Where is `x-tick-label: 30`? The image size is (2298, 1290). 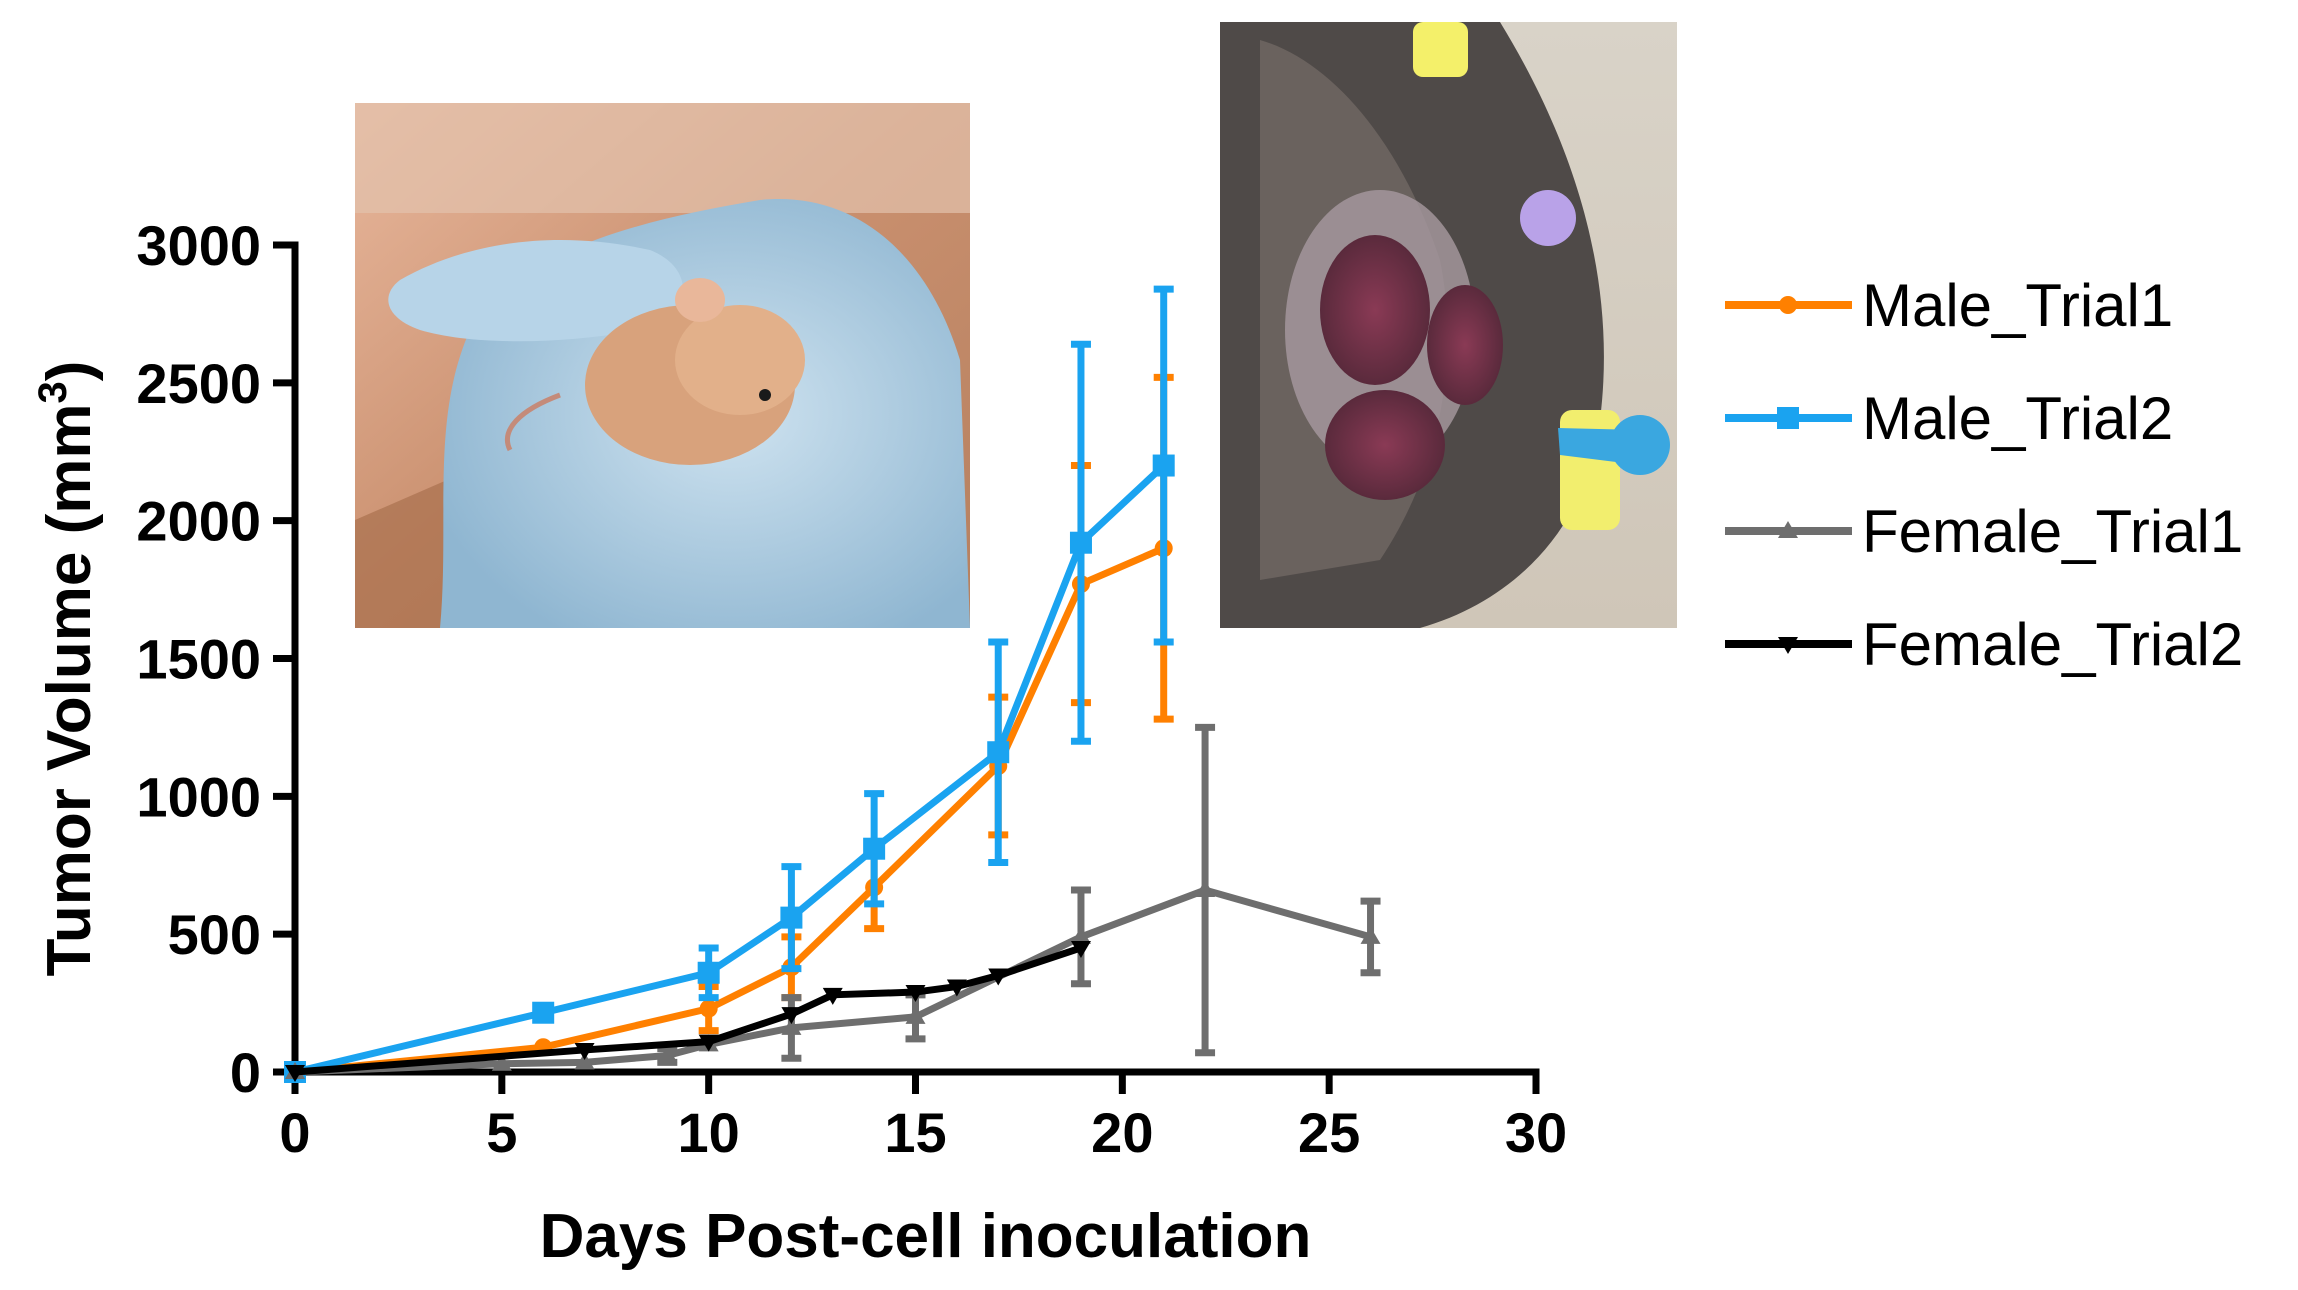
x-tick-label: 30 is located at coordinates (1536, 1132).